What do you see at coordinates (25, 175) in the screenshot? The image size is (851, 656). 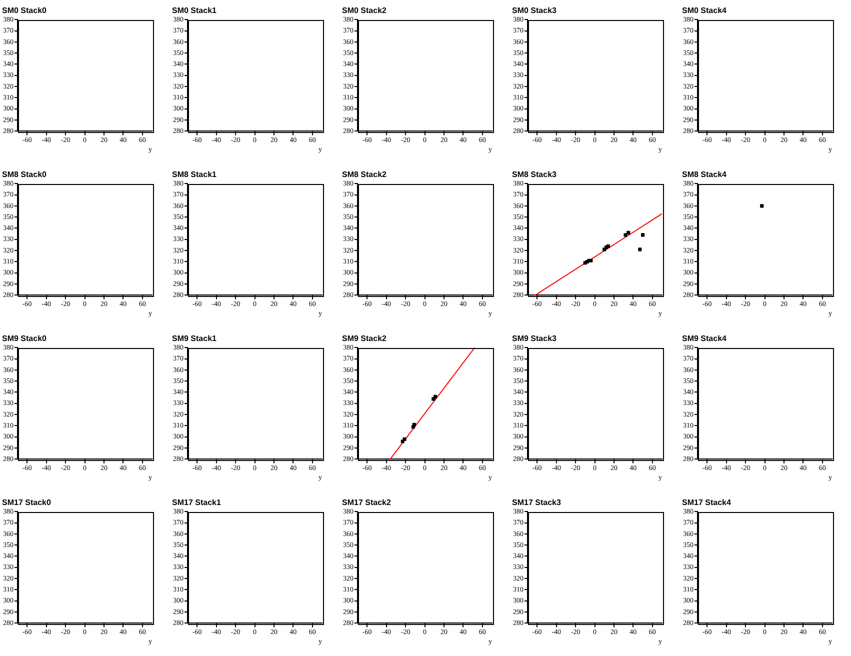 I see `chart-title: SM8 Stack0` at bounding box center [25, 175].